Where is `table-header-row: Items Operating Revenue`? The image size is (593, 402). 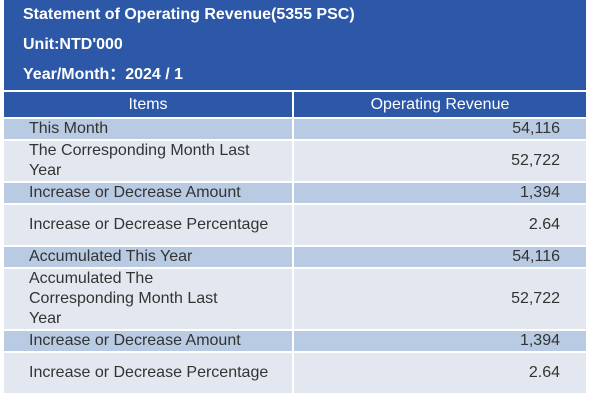
table-header-row: Items Operating Revenue is located at coordinates (295, 105).